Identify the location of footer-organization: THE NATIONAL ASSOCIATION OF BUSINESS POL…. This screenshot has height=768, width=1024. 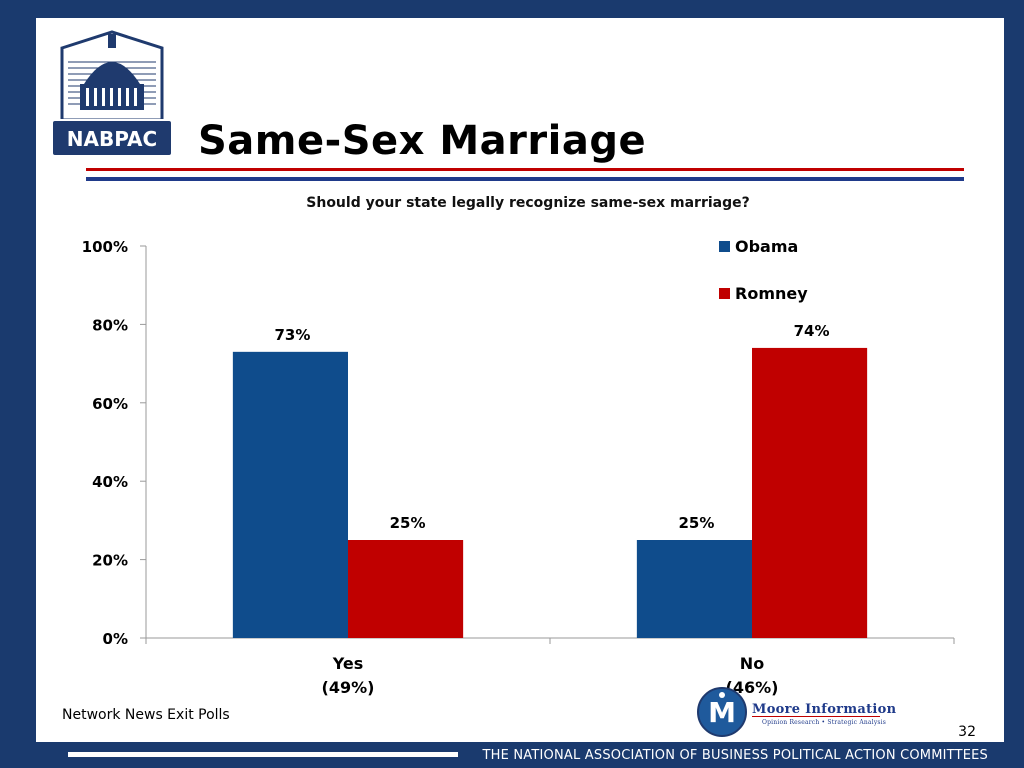
(735, 755).